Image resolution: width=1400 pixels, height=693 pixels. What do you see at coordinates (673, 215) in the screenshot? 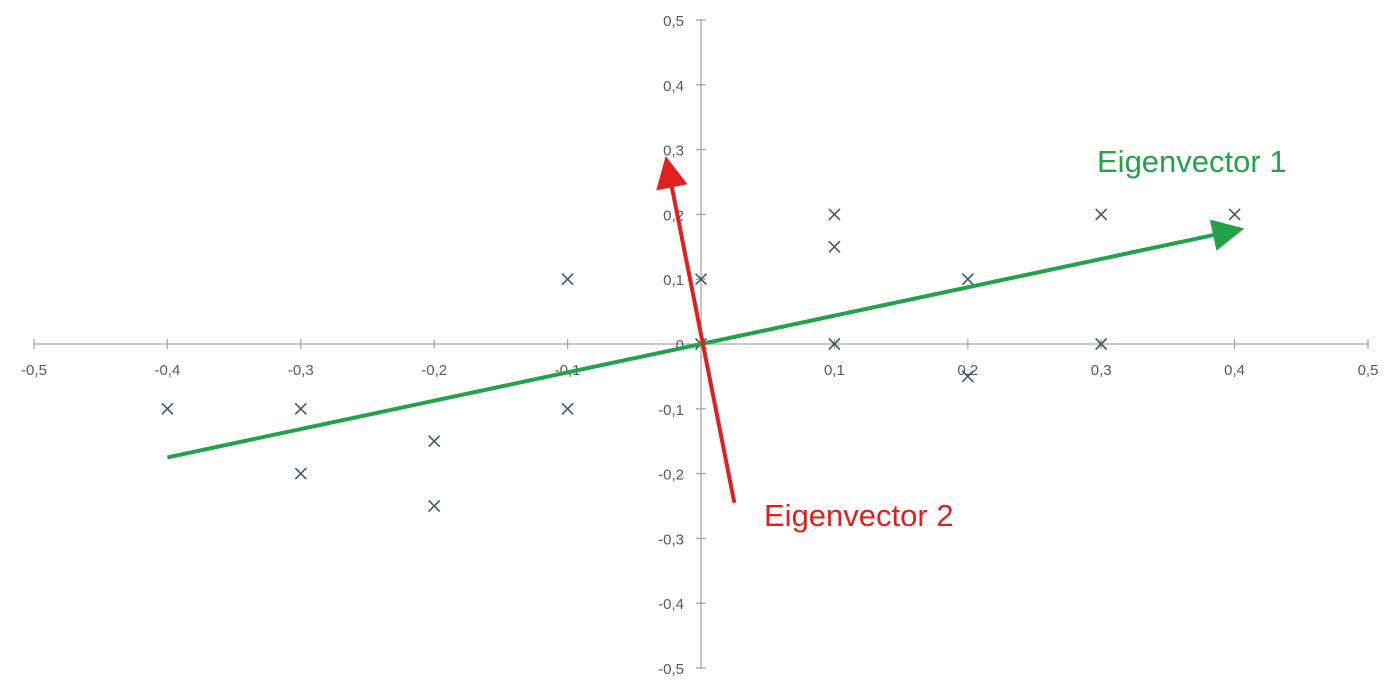
I see `y-tick-label: 0,2` at bounding box center [673, 215].